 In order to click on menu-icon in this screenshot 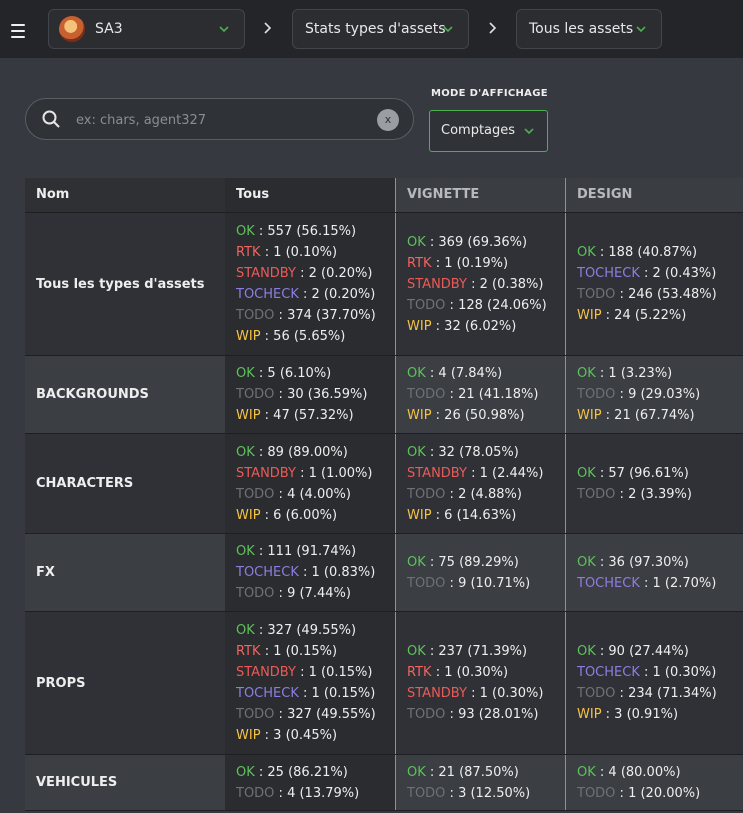, I will do `click(18, 32)`.